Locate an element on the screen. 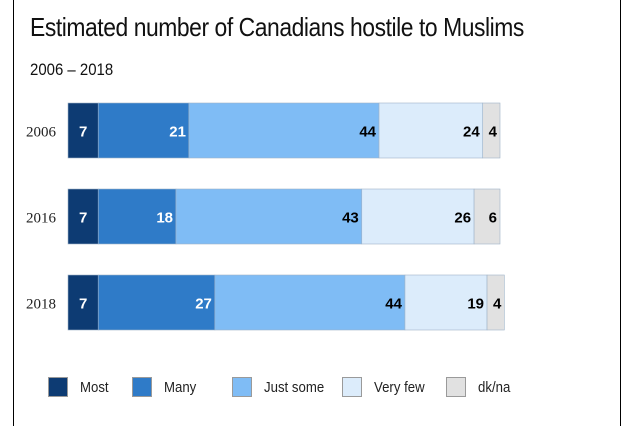  category-label-2006: 2006 is located at coordinates (41, 133).